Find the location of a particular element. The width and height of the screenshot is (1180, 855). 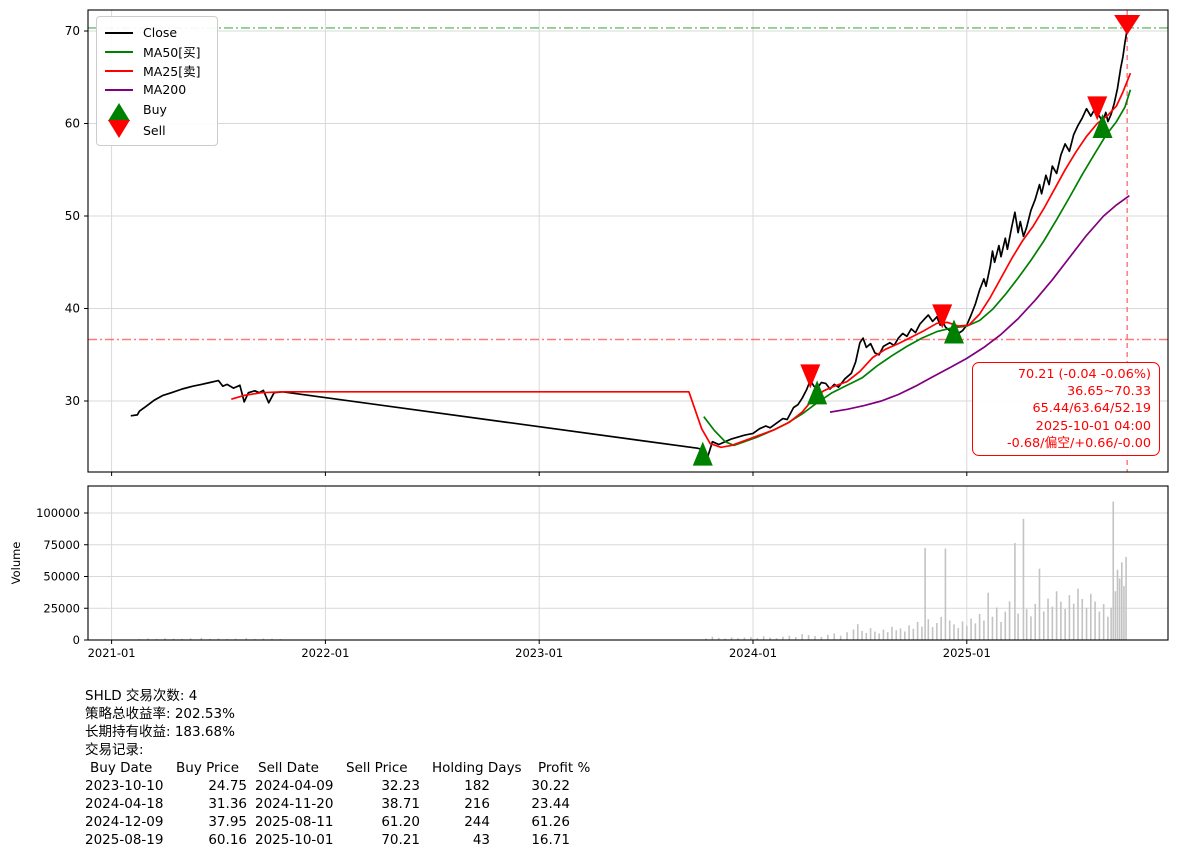

hold-return-line: 长期持有收益: 183.68% is located at coordinates (160, 732).